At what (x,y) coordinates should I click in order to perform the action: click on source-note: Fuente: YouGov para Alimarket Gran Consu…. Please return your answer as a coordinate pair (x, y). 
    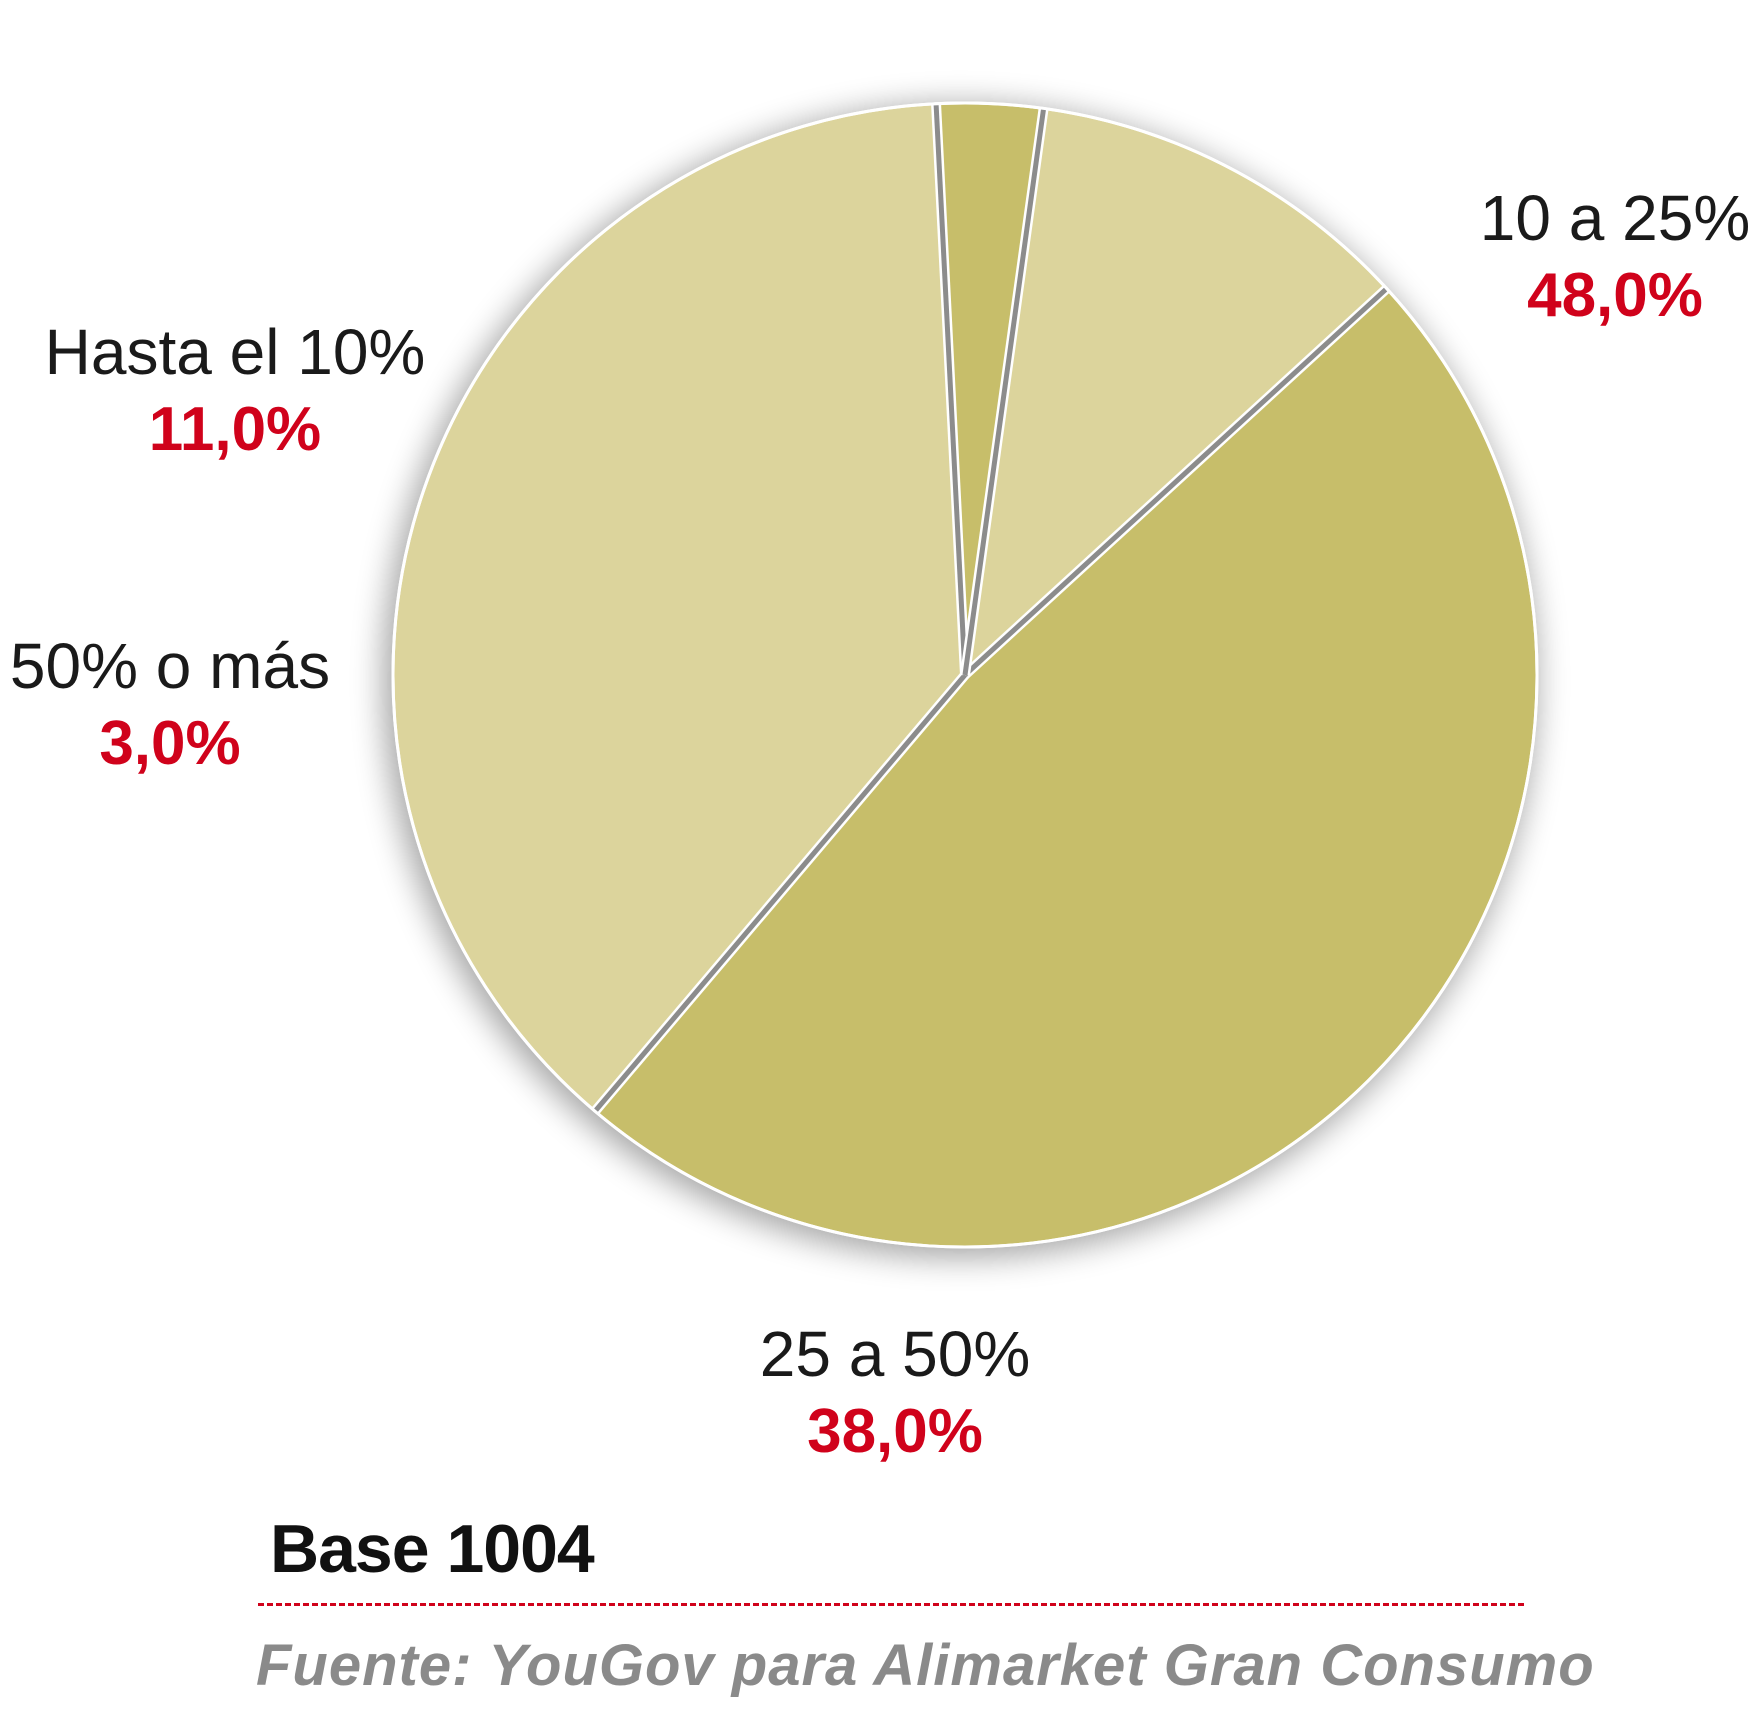
    Looking at the image, I should click on (925, 1665).